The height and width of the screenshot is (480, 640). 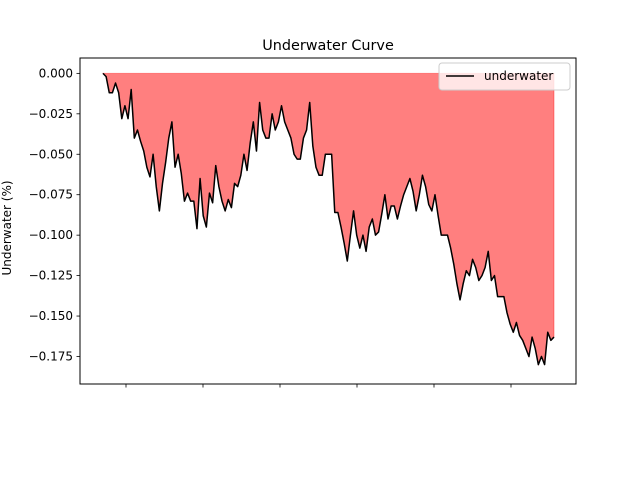 I want to click on y-tick-label: 0.000, so click(x=56, y=73).